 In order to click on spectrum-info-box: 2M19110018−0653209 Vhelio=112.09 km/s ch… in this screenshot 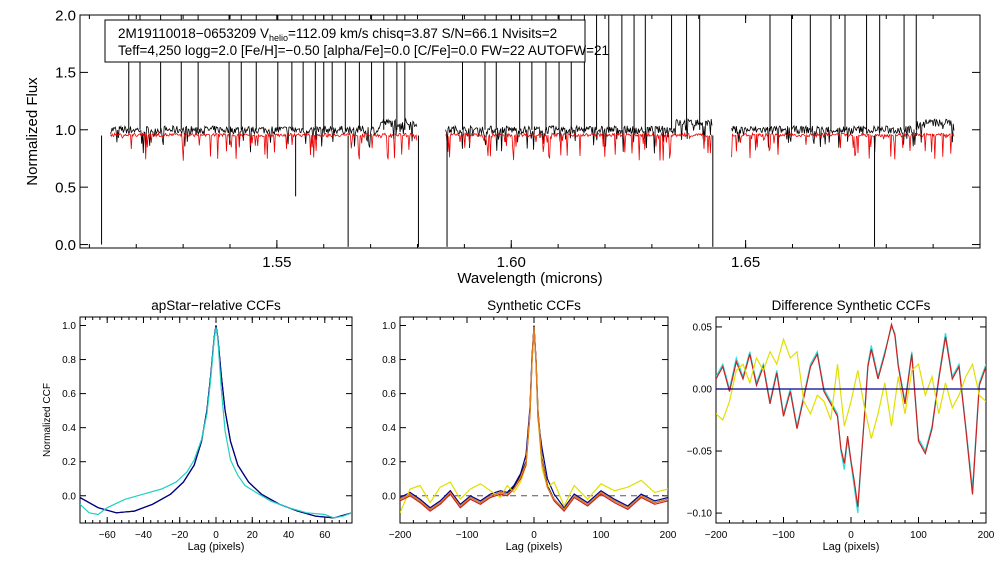, I will do `click(356, 41)`.